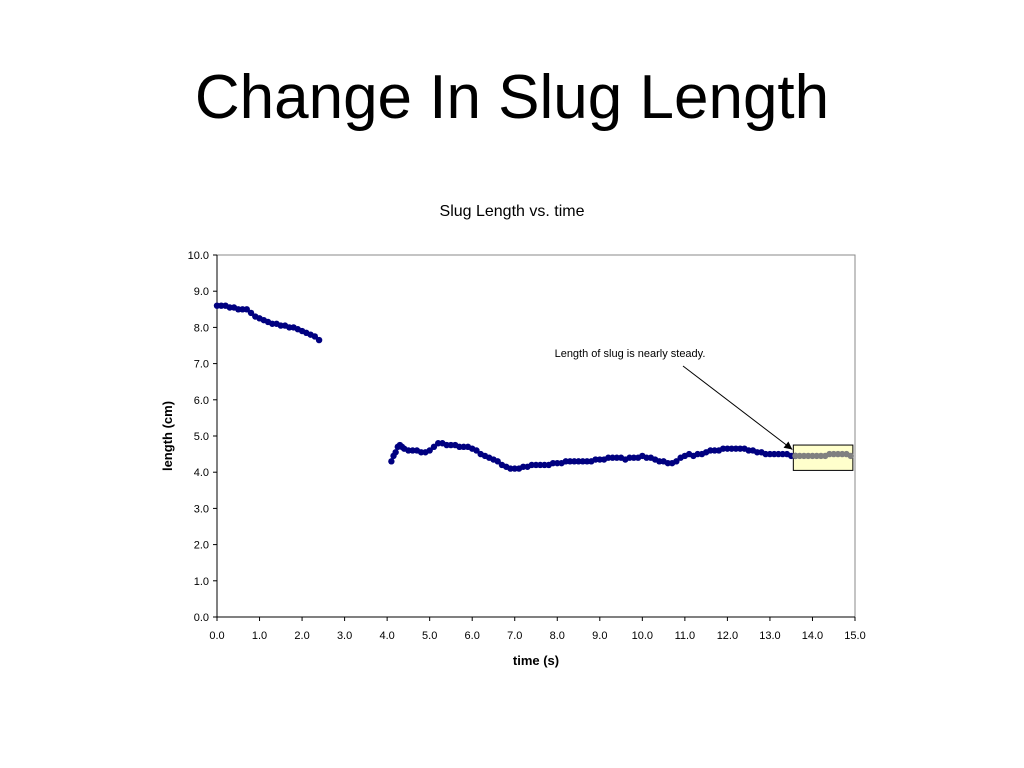 Image resolution: width=1024 pixels, height=768 pixels. I want to click on y-tick-label: 0.0, so click(201, 618).